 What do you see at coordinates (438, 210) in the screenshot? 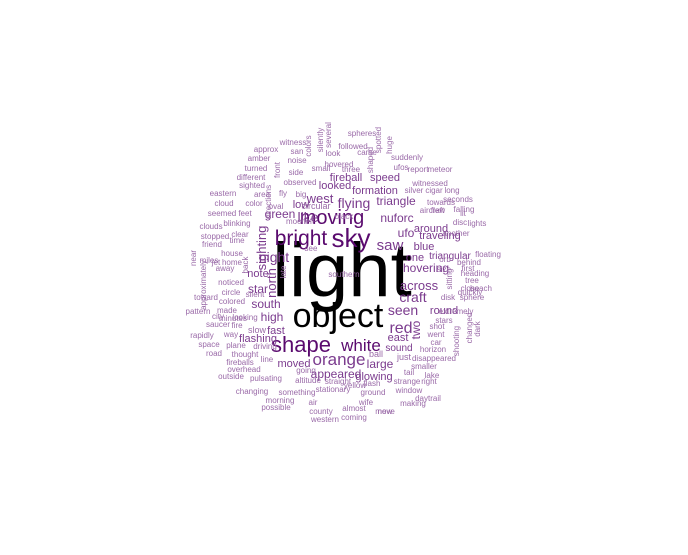
I see `word-flew: flew` at bounding box center [438, 210].